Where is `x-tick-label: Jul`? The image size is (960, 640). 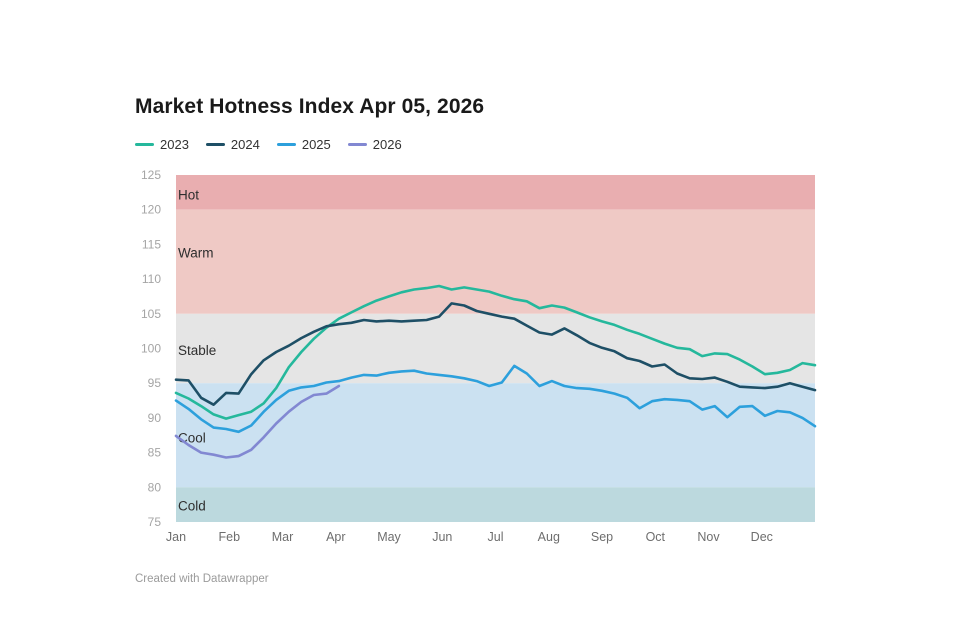
x-tick-label: Jul is located at coordinates (496, 537).